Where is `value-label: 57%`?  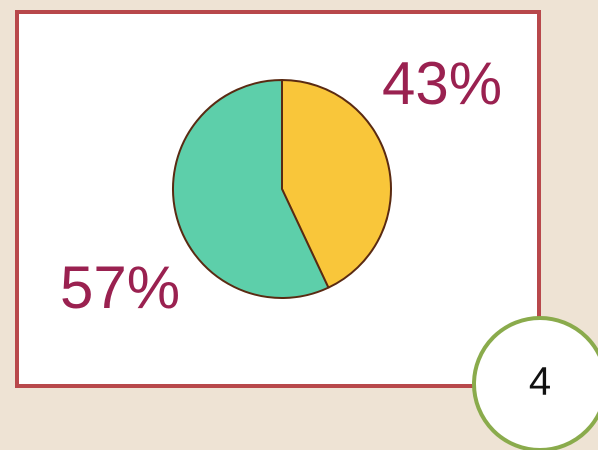 value-label: 57% is located at coordinates (120, 287).